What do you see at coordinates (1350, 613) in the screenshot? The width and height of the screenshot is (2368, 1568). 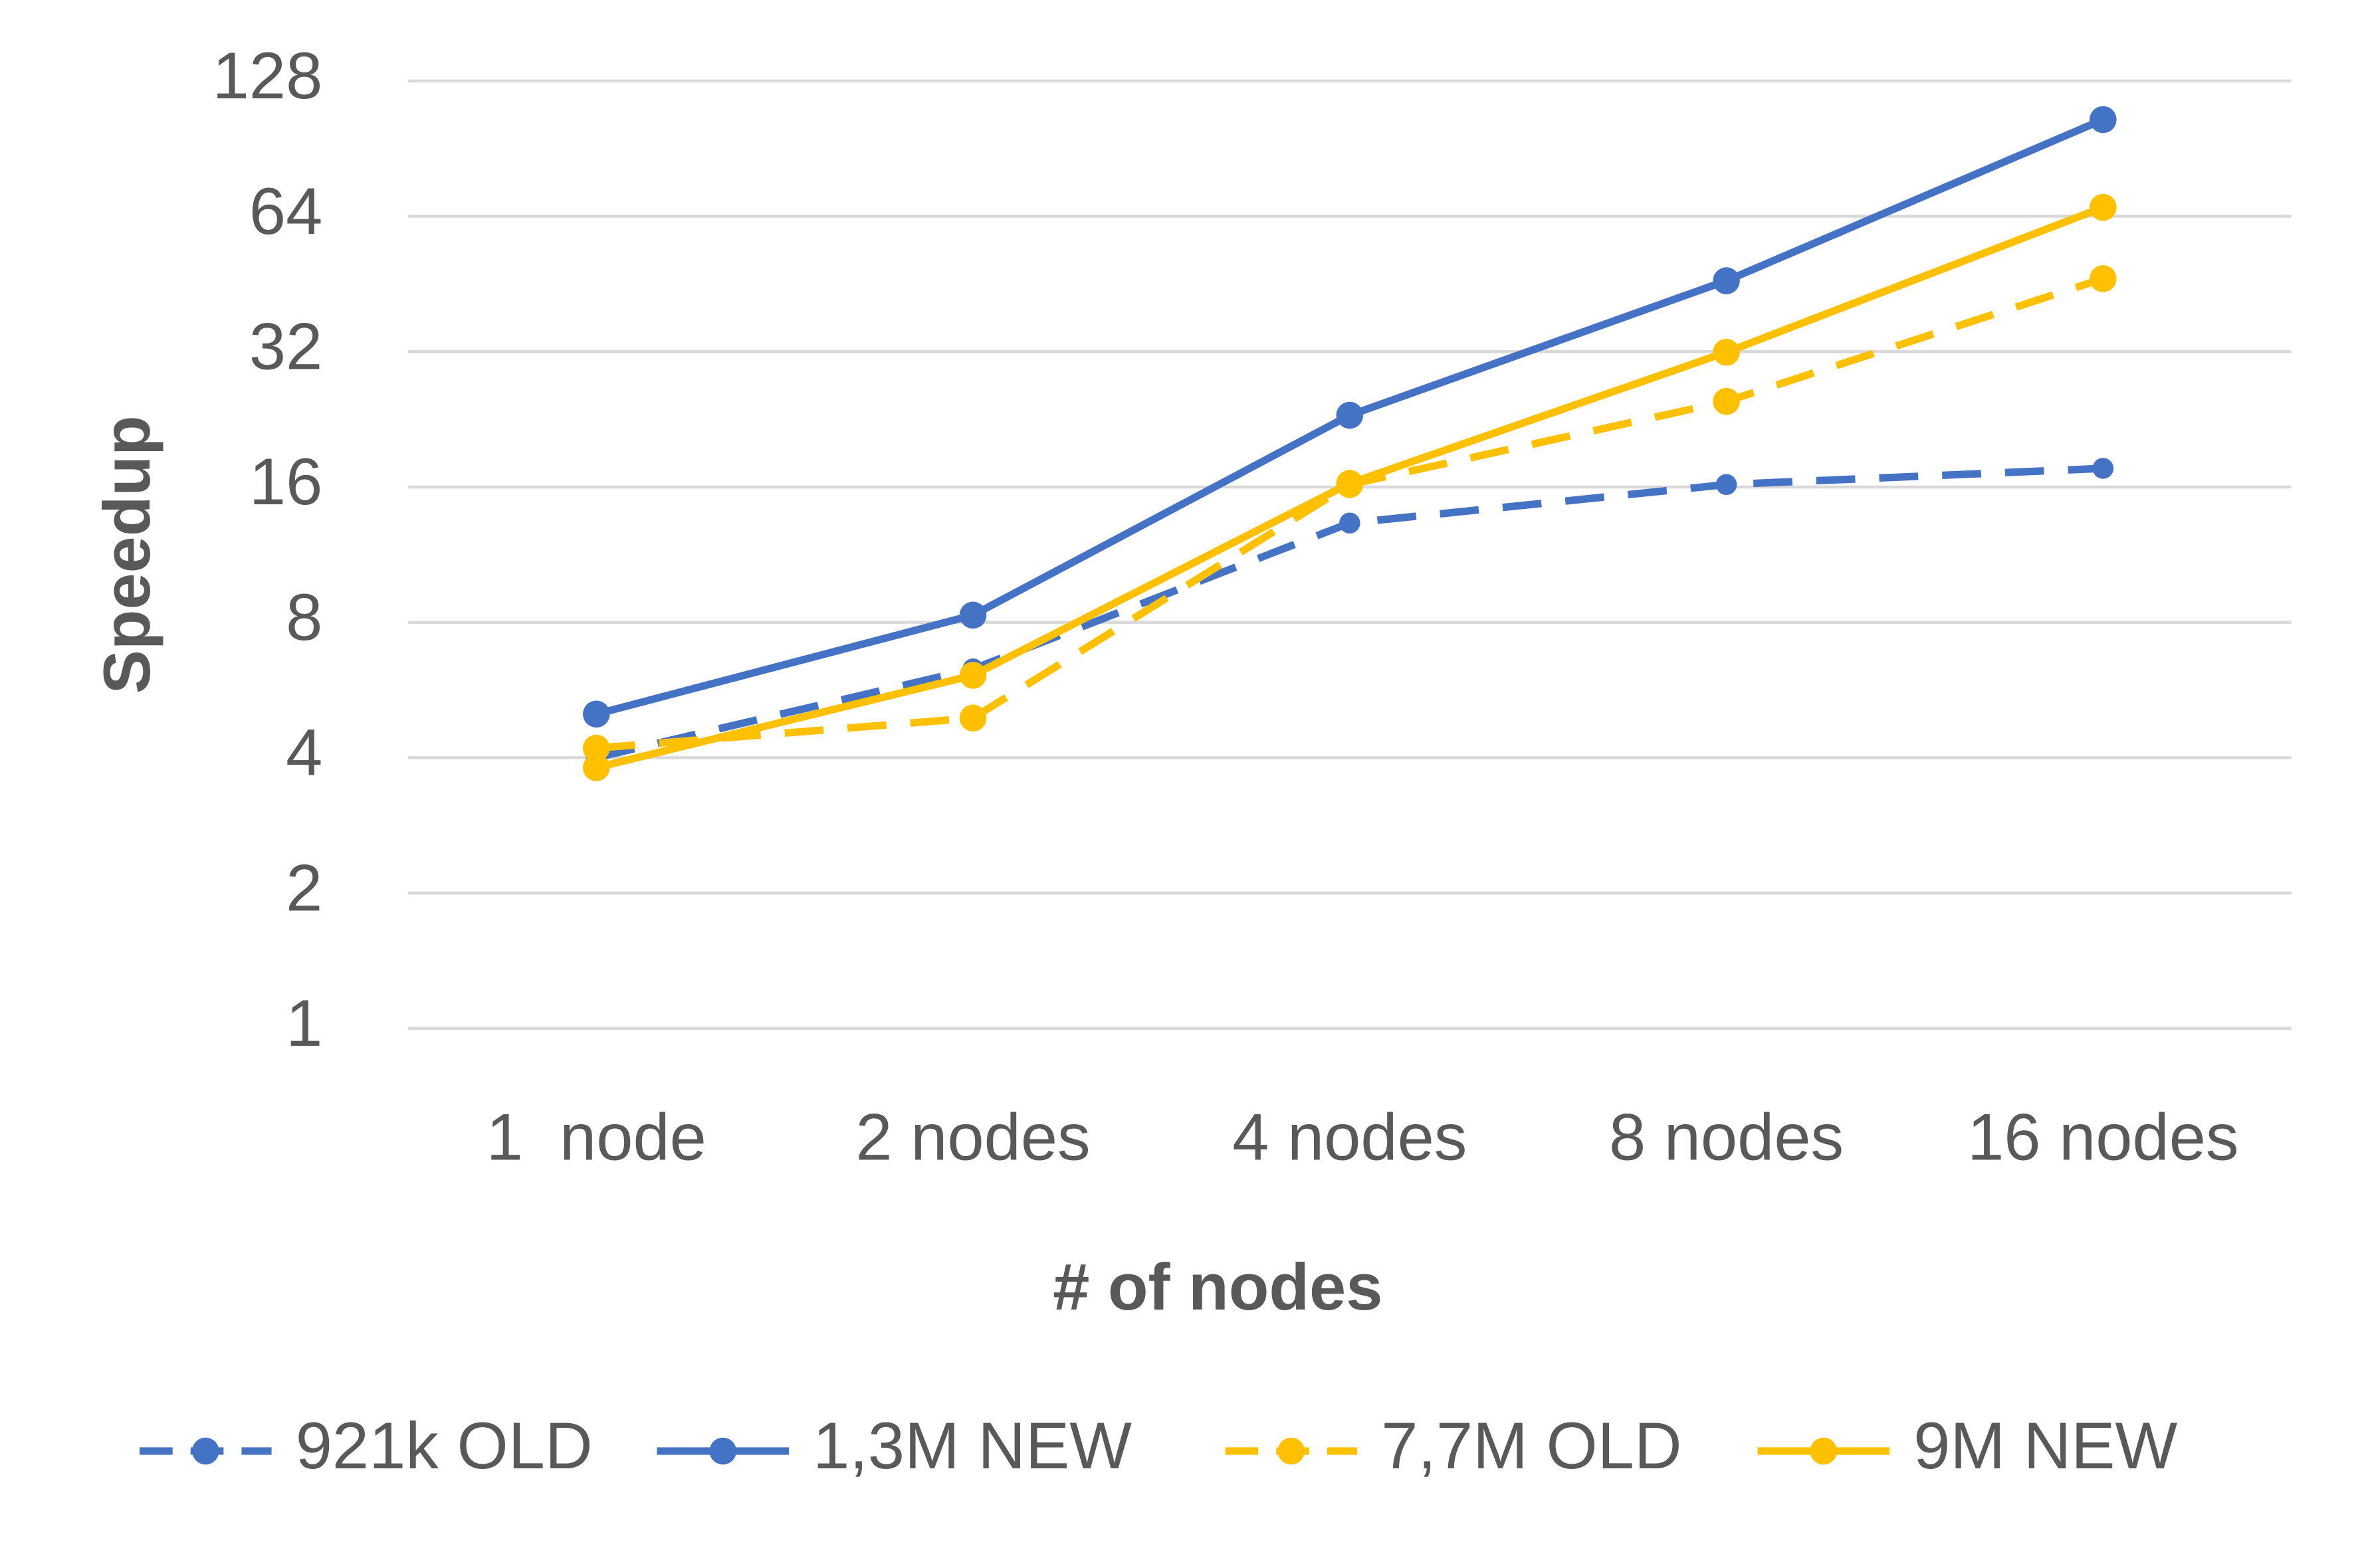 I see `series` at bounding box center [1350, 613].